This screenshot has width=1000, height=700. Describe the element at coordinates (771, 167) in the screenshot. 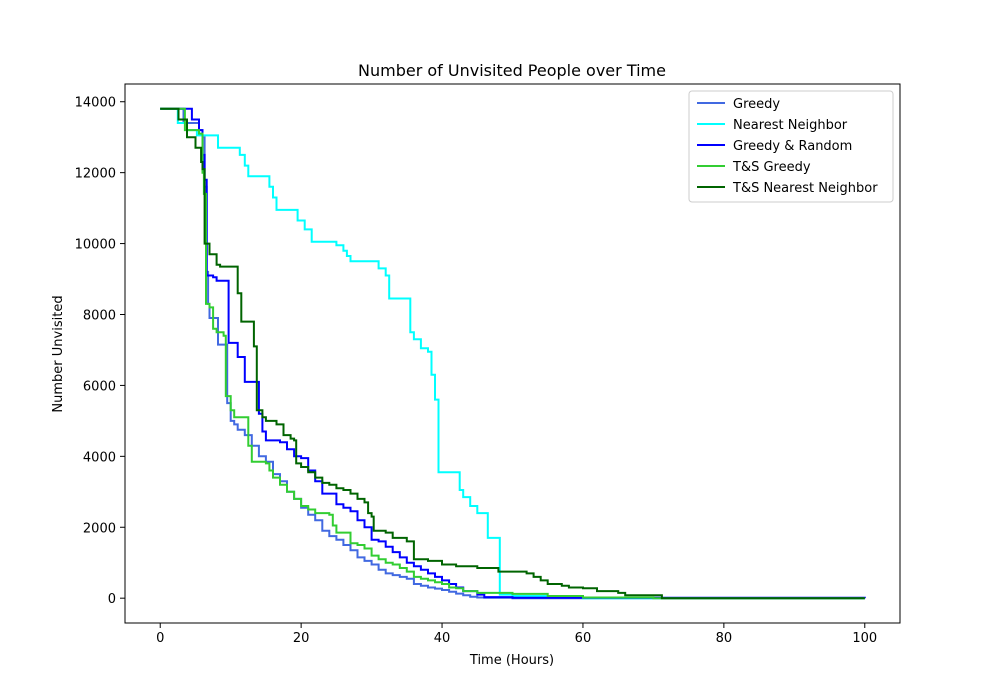

I see `legend-label: T&S Greedy` at that location.